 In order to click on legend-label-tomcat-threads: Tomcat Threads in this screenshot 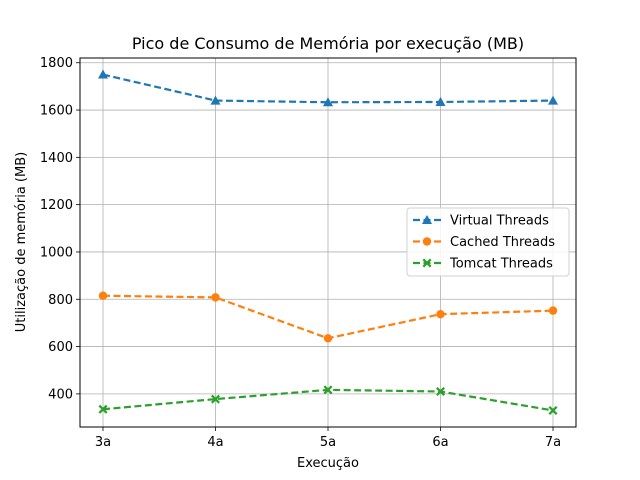, I will do `click(501, 264)`.